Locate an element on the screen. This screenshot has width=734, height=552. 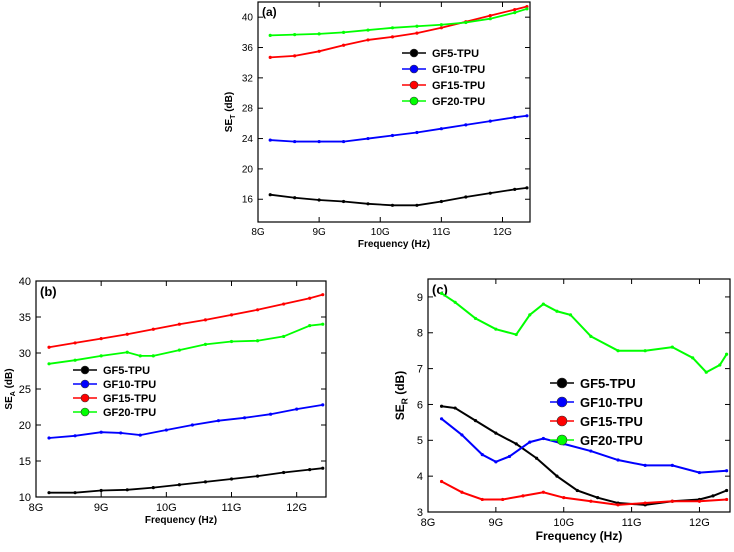
x-tick-label: 8G is located at coordinates (428, 523).